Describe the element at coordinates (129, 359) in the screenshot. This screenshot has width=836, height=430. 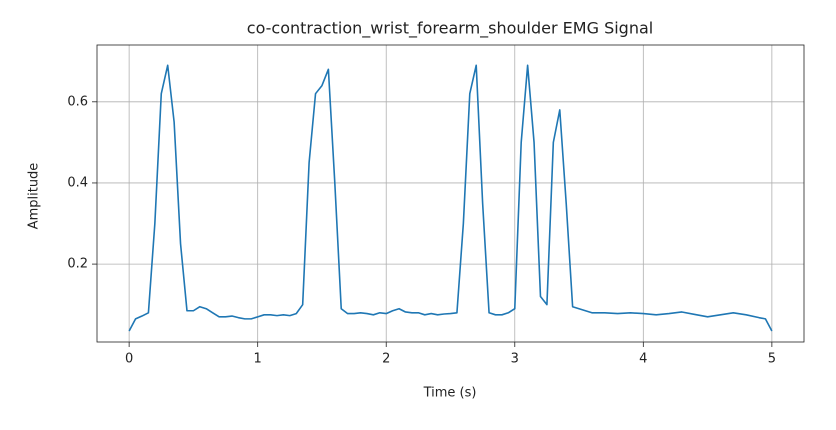
I see `x-tick-label: 0` at that location.